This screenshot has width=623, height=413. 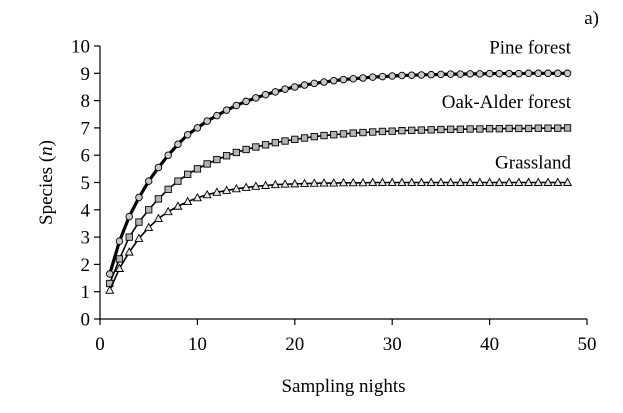 I want to click on x-tick-label: 20, so click(x=294, y=344).